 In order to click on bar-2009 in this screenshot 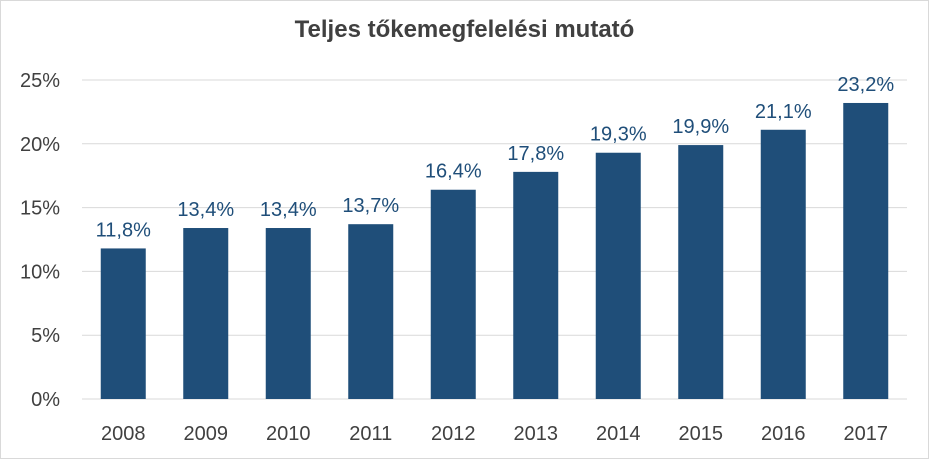, I will do `click(206, 313)`.